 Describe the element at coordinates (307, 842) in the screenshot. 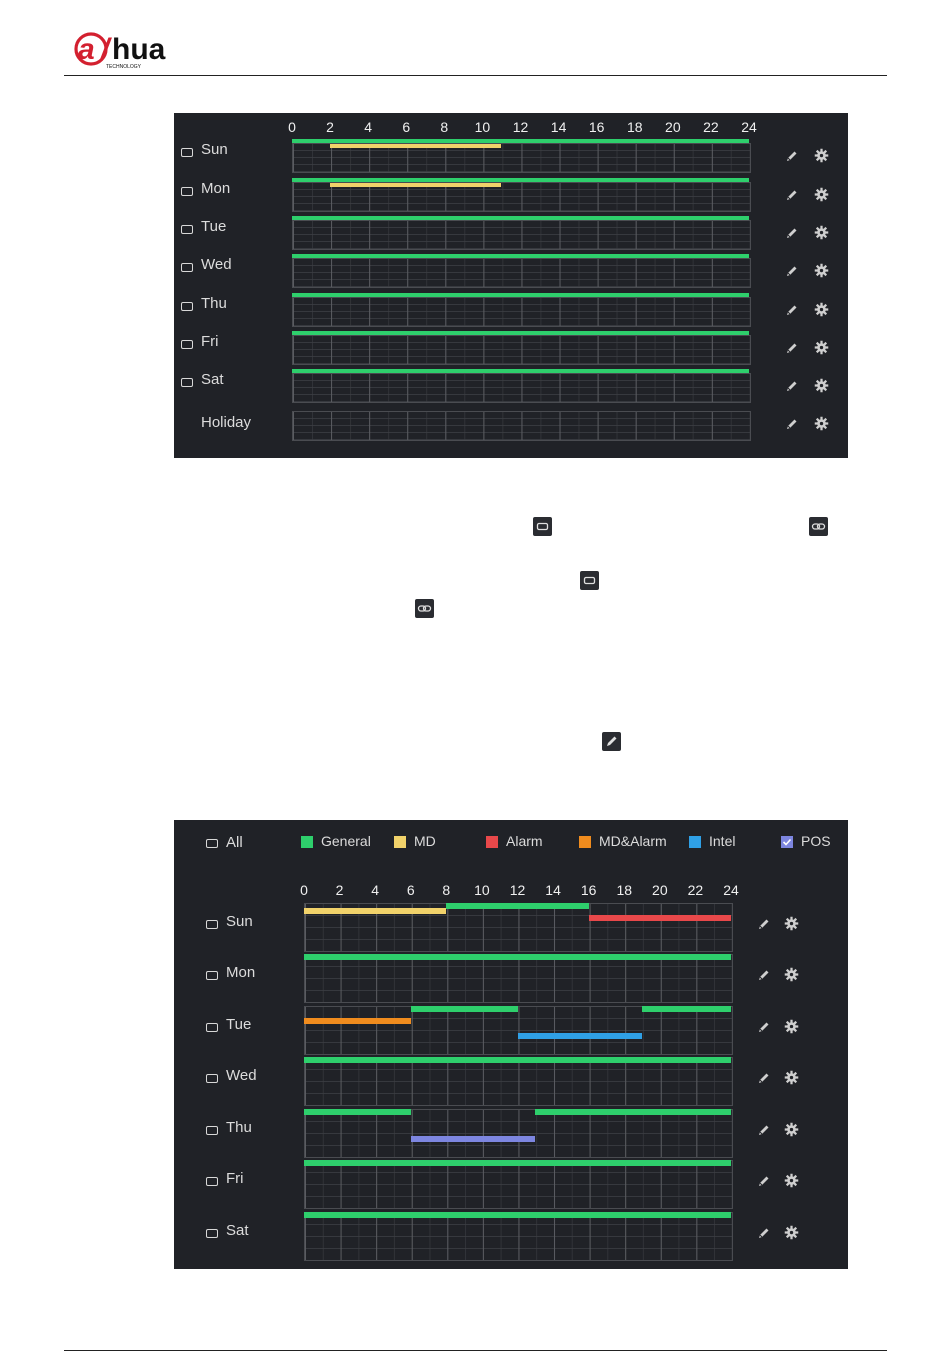

I see `legend-swatch-general` at that location.